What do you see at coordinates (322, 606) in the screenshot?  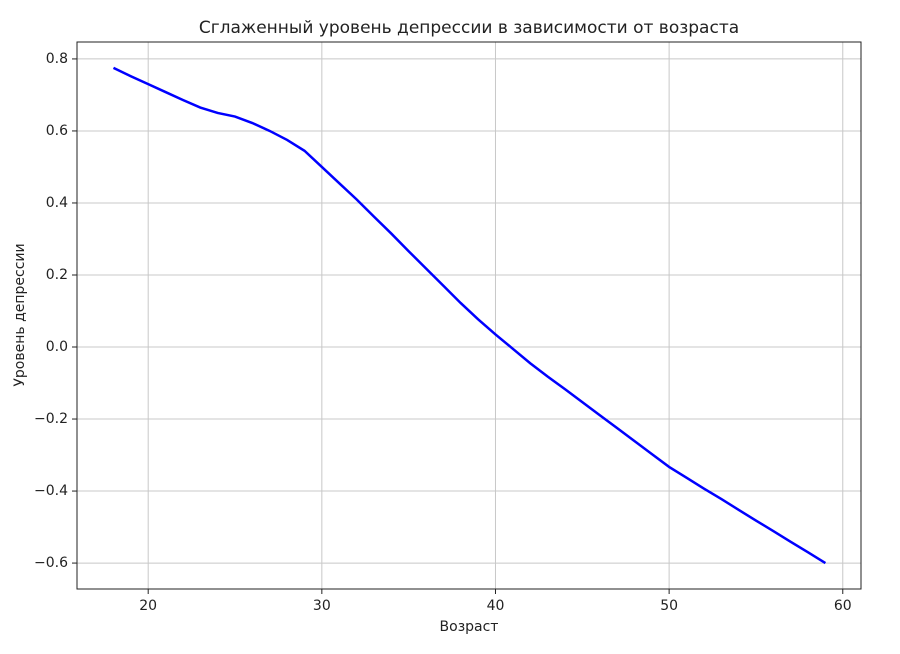 I see `x-tick-label: 30` at bounding box center [322, 606].